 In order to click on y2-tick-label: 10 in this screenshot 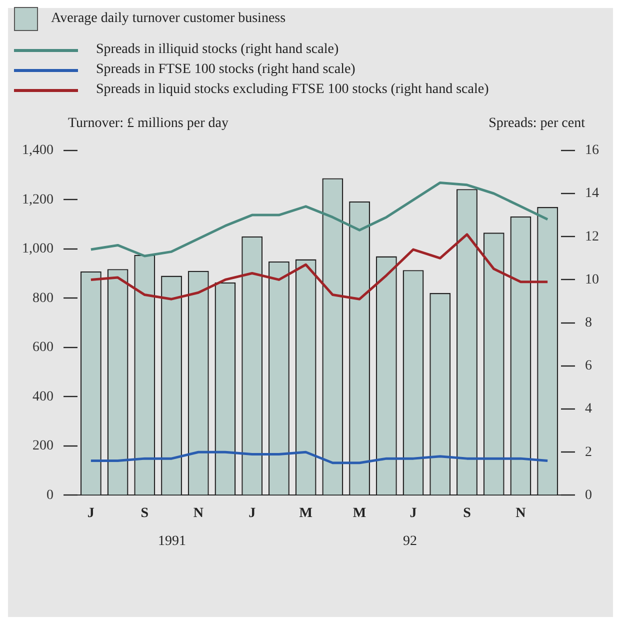, I will do `click(592, 280)`.